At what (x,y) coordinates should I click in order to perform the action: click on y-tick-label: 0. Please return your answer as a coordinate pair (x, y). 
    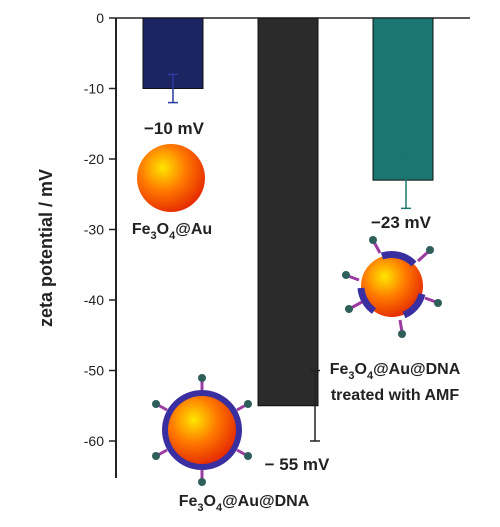
    Looking at the image, I should click on (100, 18).